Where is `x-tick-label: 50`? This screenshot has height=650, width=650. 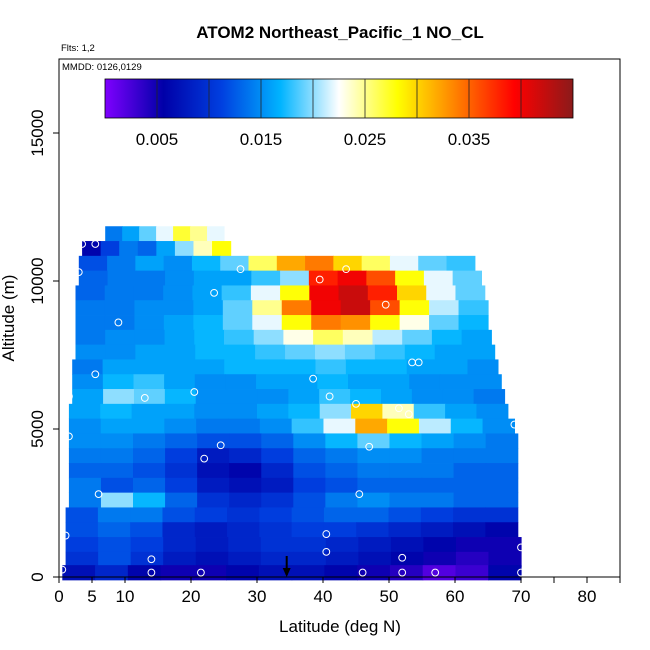
x-tick-label: 50 is located at coordinates (389, 596).